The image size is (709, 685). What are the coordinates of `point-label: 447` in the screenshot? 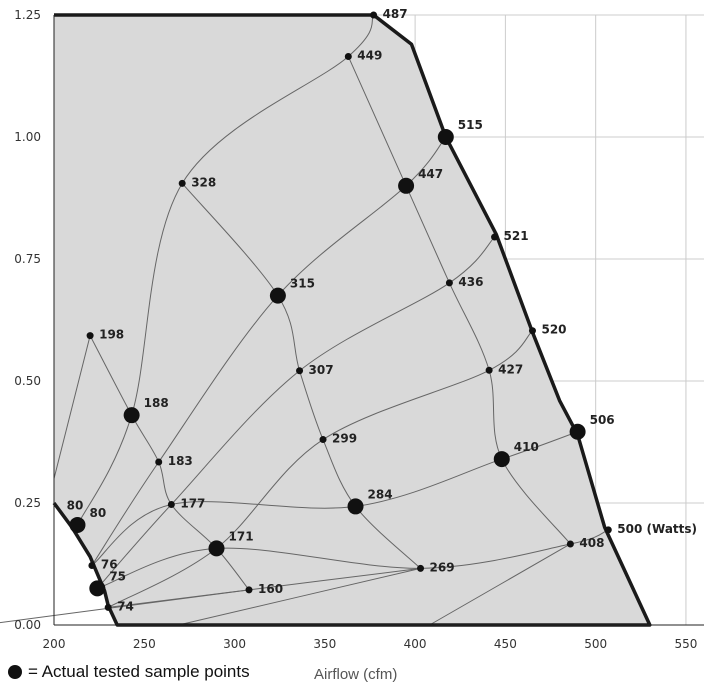 It's located at (430, 174).